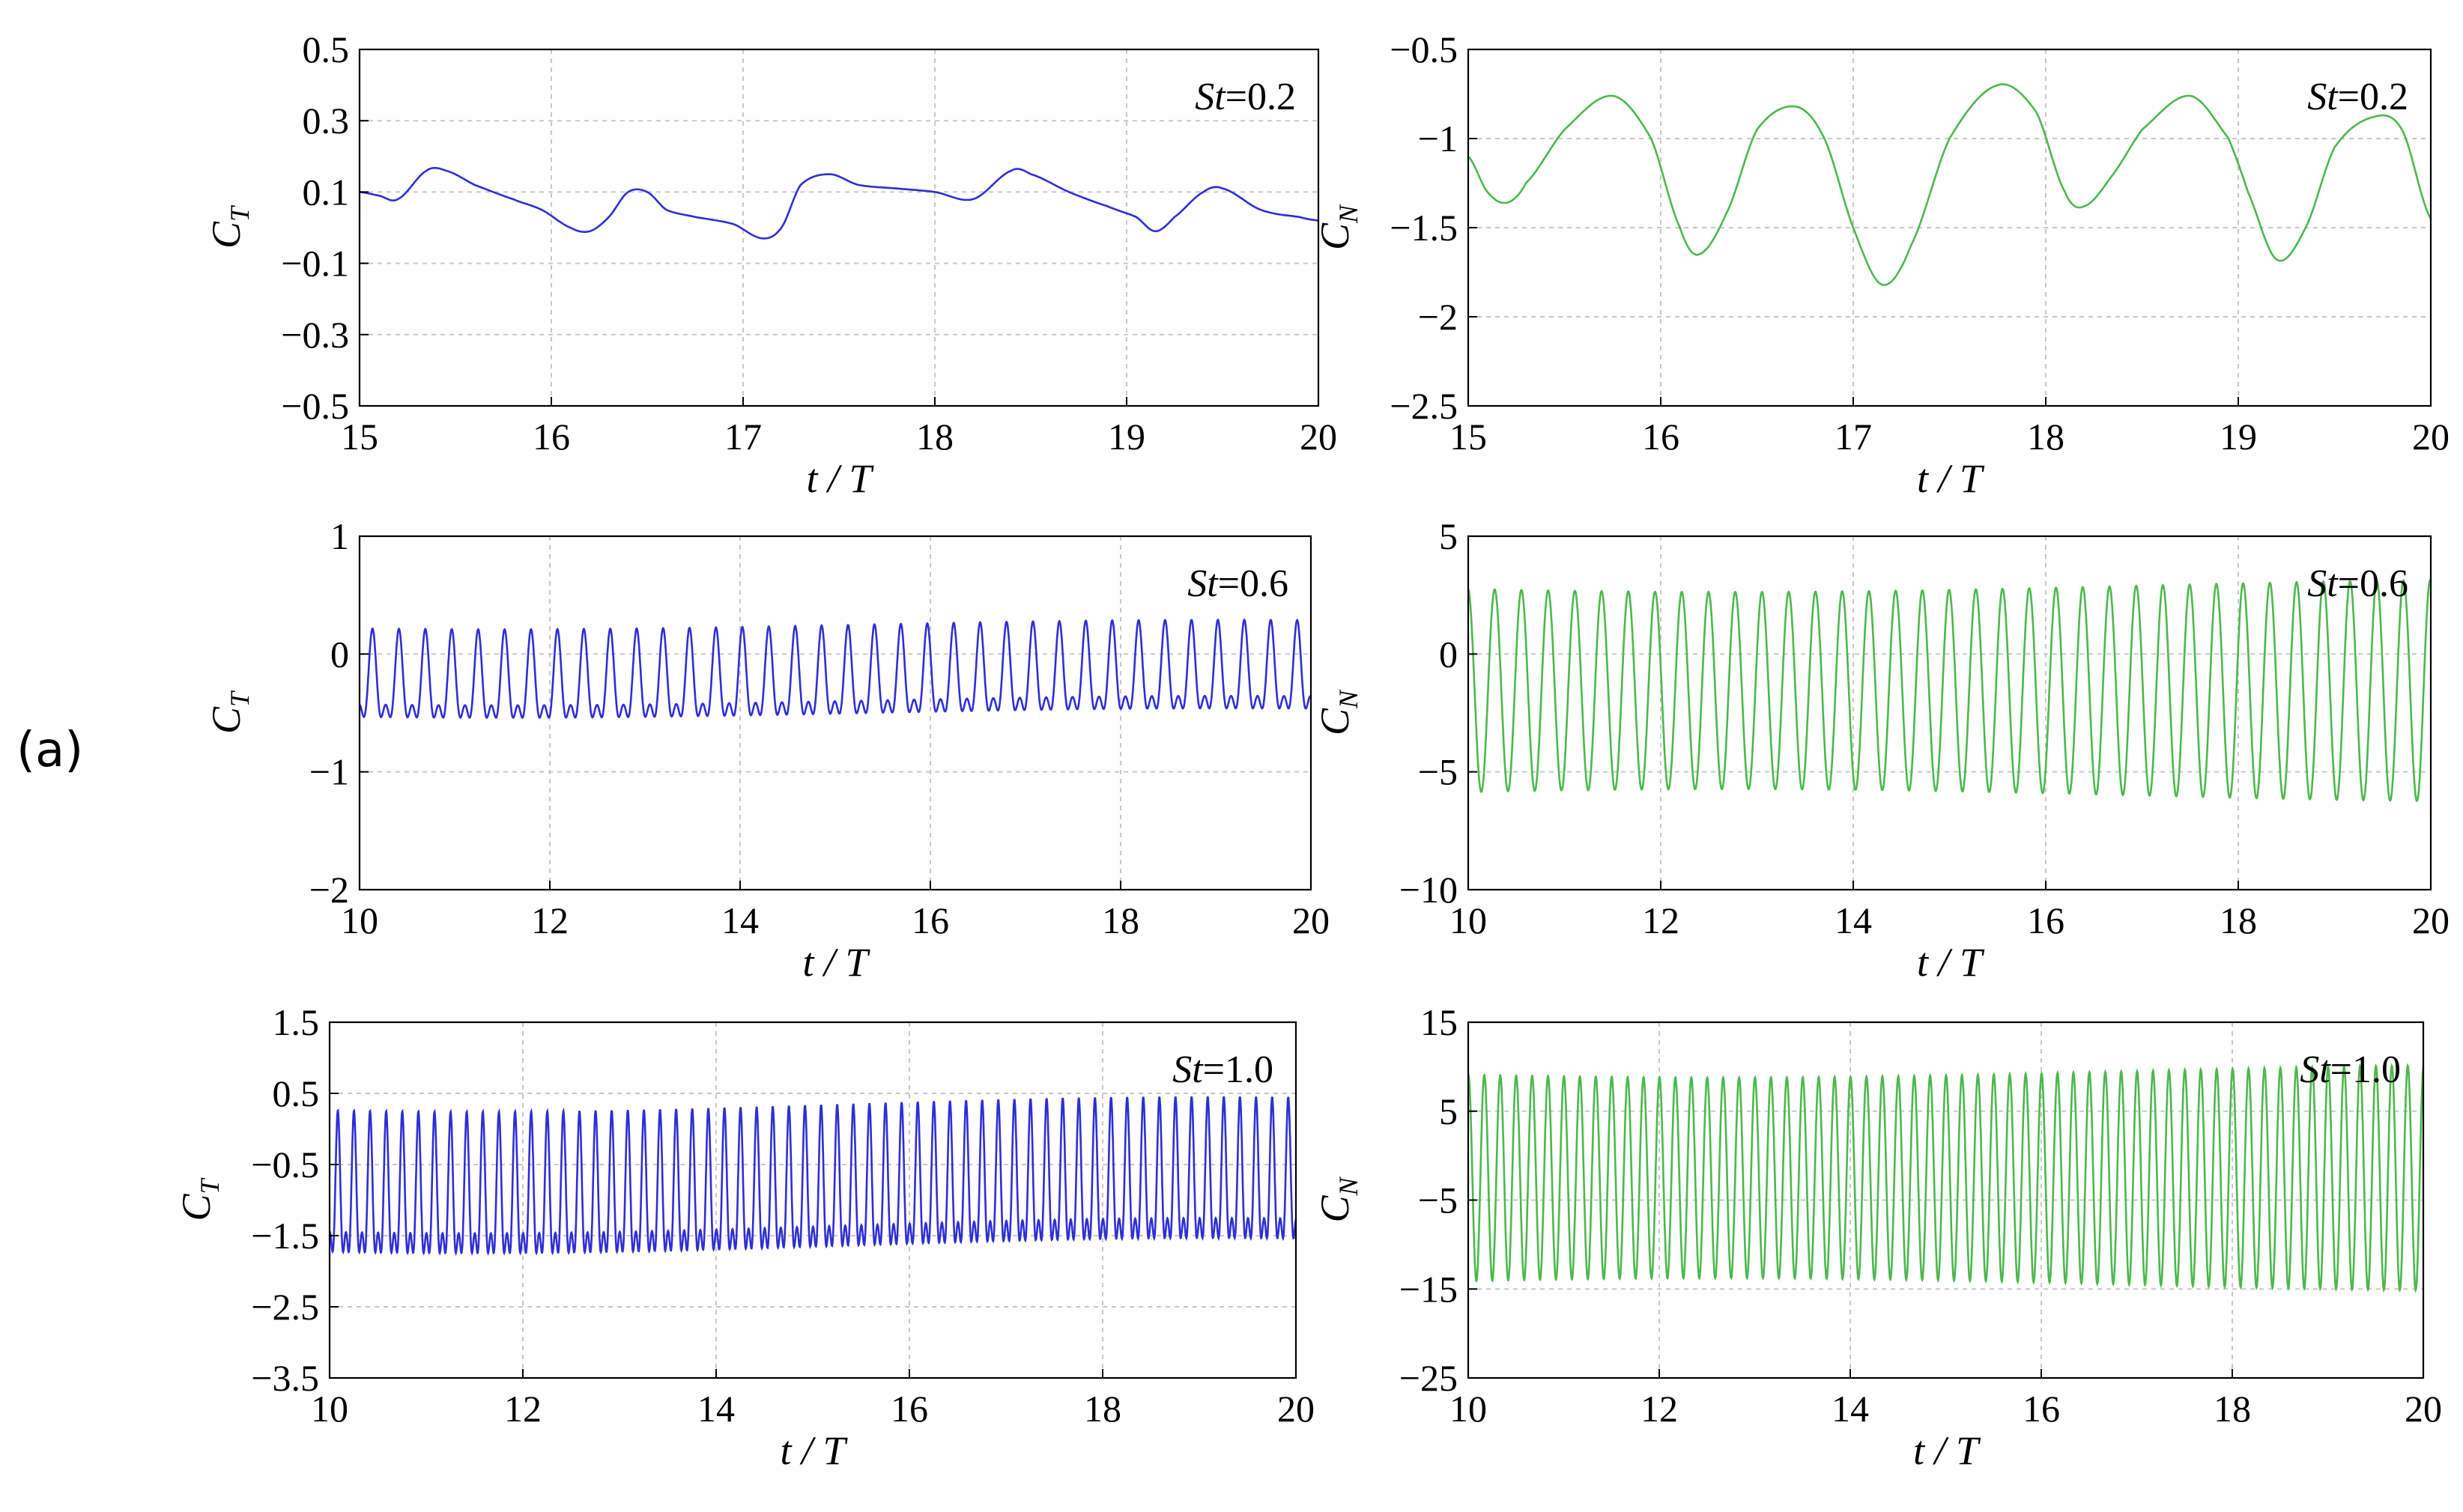  I want to click on chart-cn_st10: 10 12 14 16 18 20 15 5 −5 −15 −25 t / T CN St=1.0, so click(1877, 1237).